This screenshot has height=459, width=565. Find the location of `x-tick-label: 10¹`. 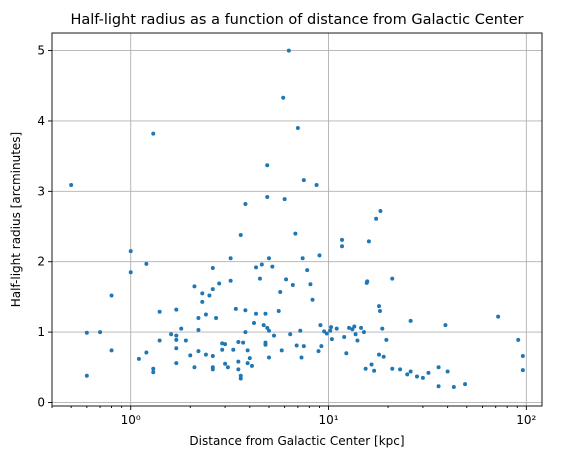

x-tick-label: 10¹ is located at coordinates (328, 420).